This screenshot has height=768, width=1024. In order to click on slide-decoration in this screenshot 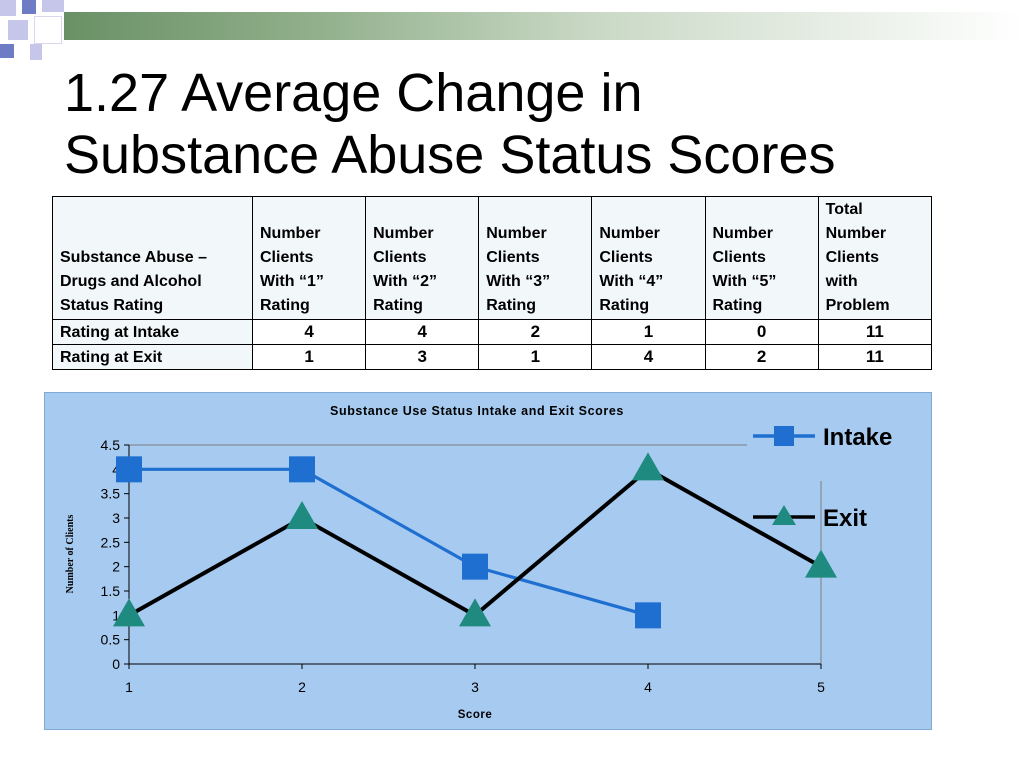, I will do `click(512, 30)`.